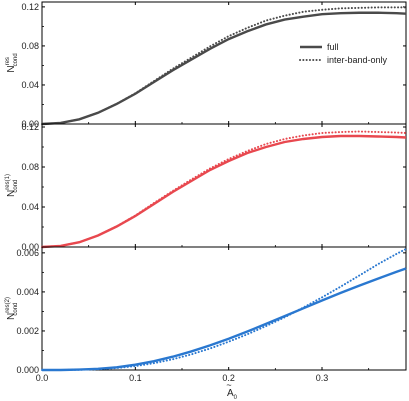 This screenshot has width=409, height=401. Describe the element at coordinates (182, 378) in the screenshot. I see `x-axis-tick-labels: 0.0 0.1 0.2 0.3` at that location.